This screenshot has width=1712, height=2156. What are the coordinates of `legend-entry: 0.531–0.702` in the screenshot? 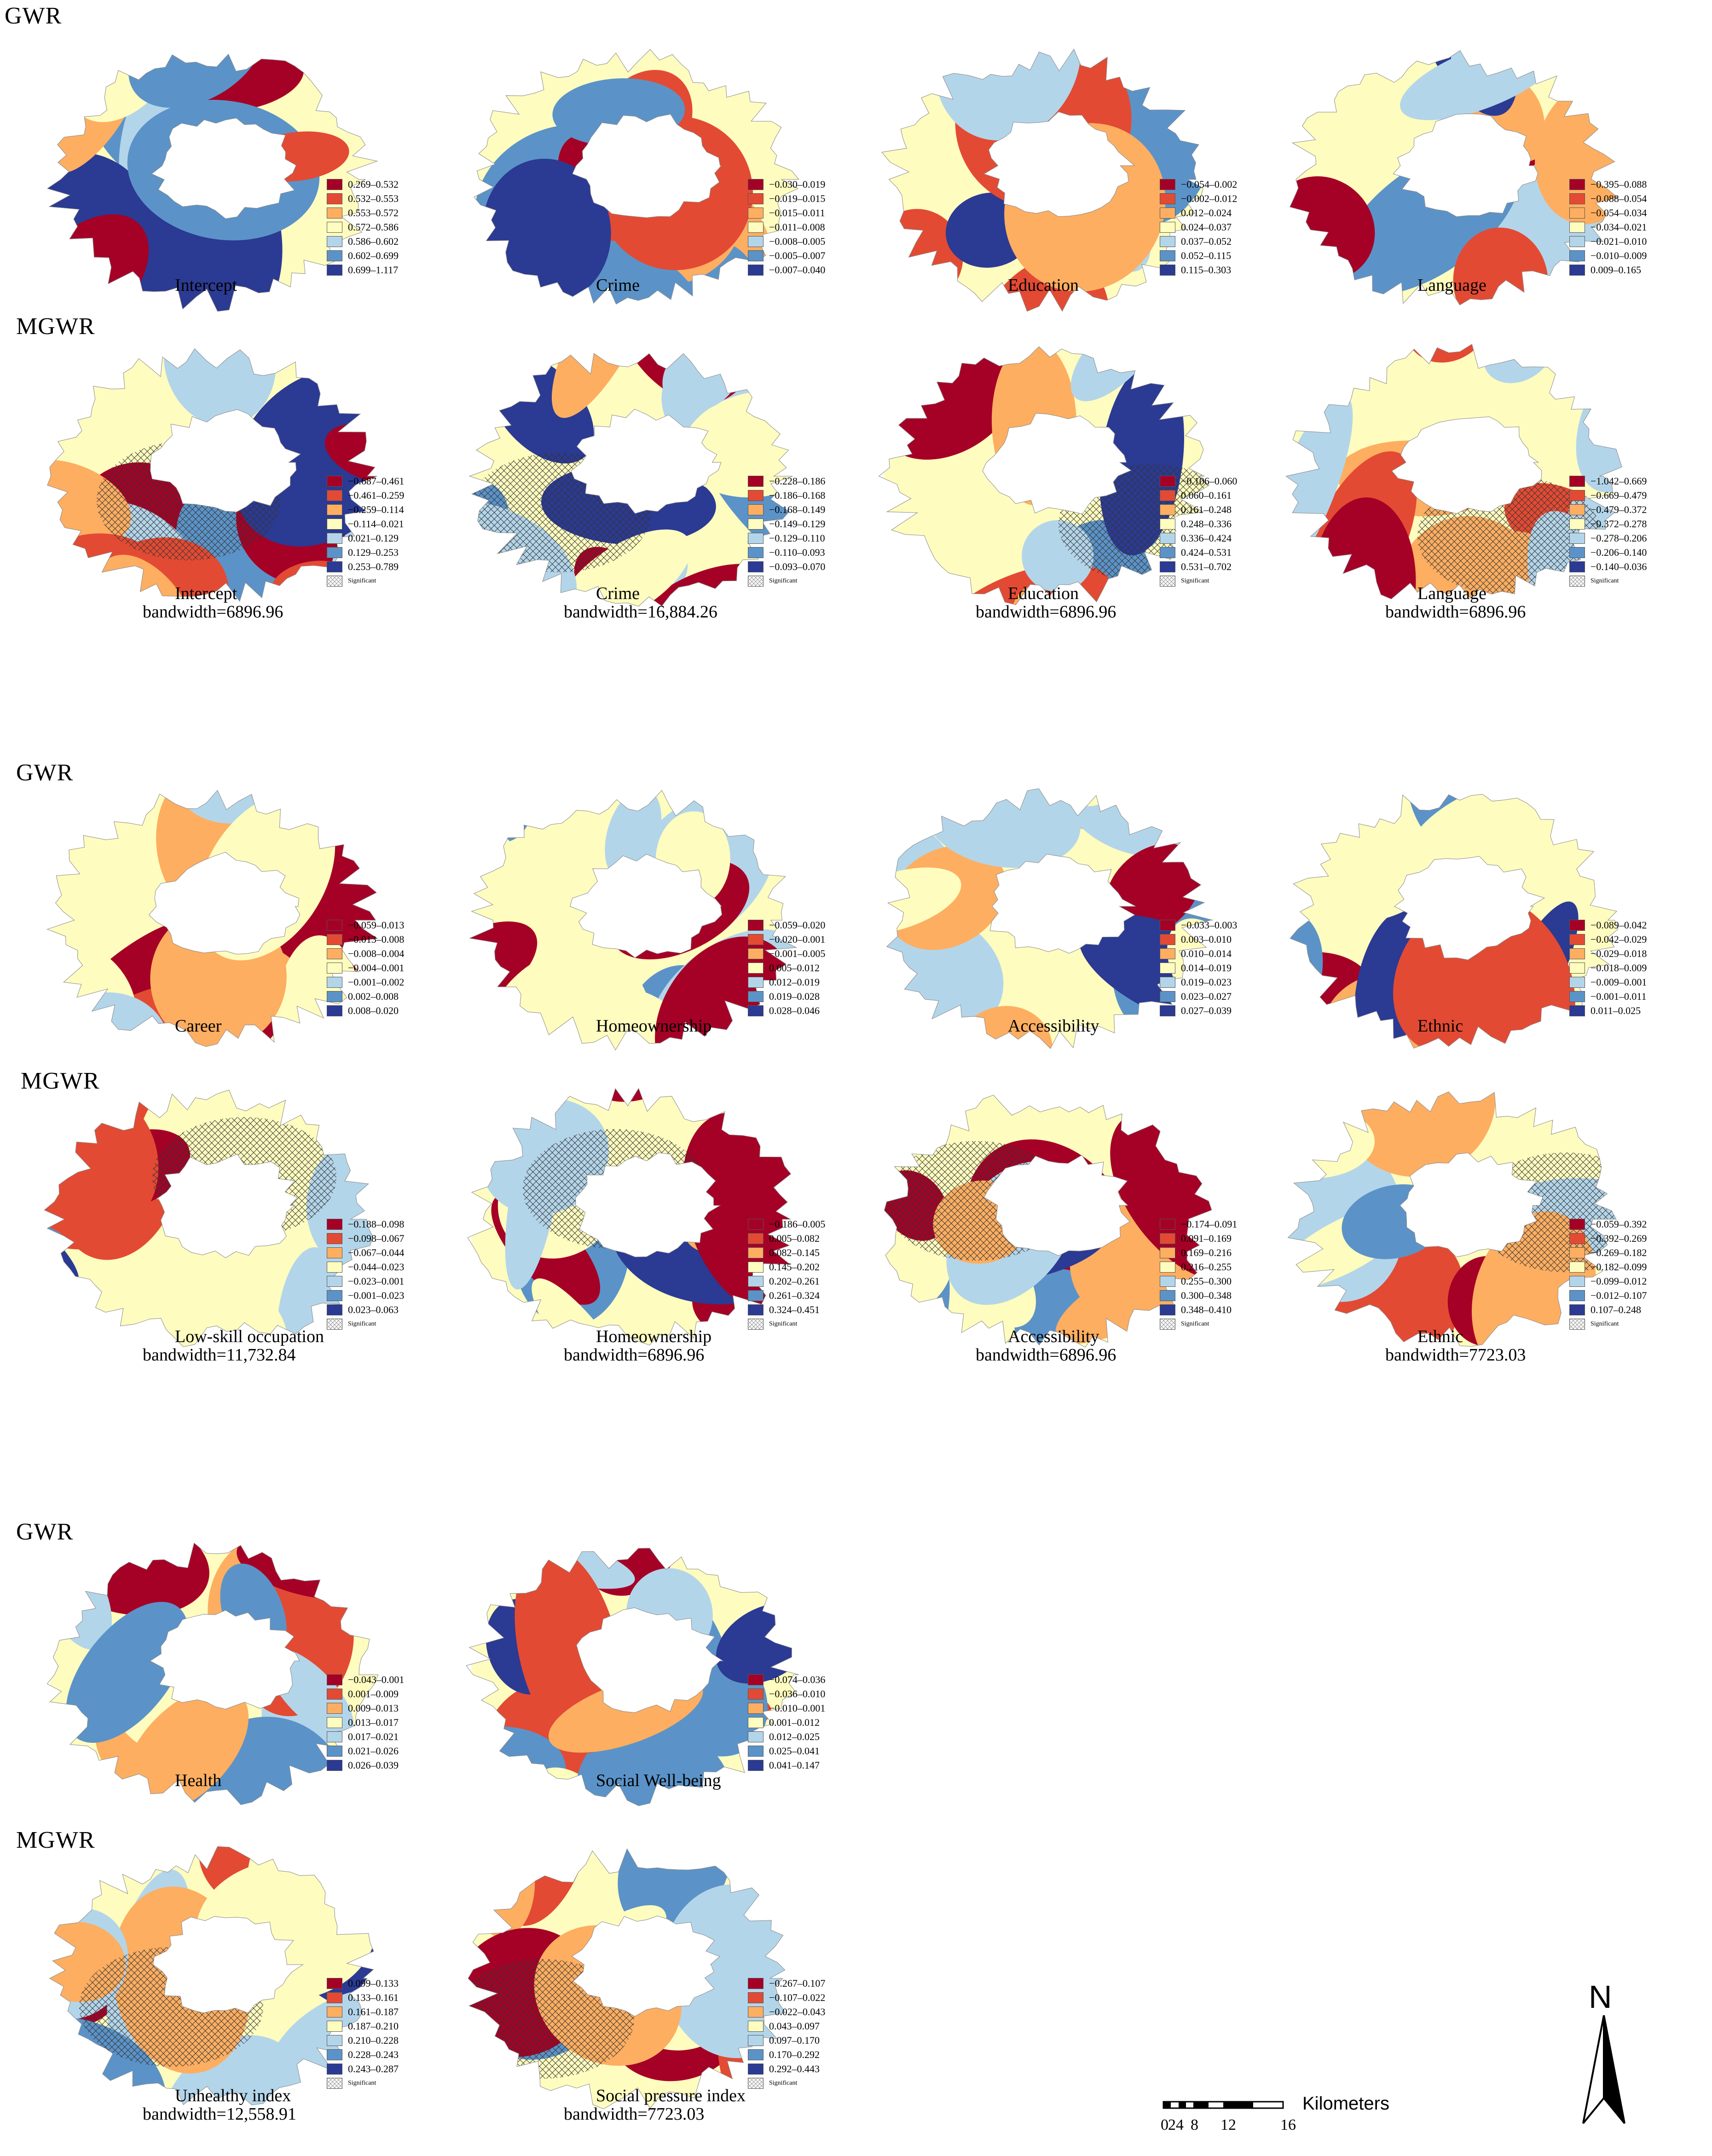 It's located at (1222, 566).